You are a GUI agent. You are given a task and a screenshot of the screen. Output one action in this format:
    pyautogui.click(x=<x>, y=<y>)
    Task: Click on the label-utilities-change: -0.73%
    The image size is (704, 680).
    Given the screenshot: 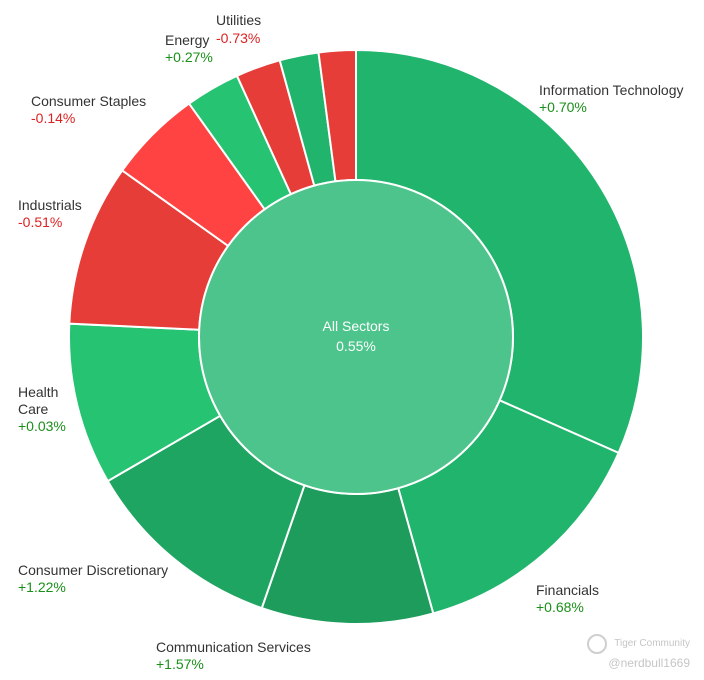 What is the action you would take?
    pyautogui.click(x=238, y=38)
    